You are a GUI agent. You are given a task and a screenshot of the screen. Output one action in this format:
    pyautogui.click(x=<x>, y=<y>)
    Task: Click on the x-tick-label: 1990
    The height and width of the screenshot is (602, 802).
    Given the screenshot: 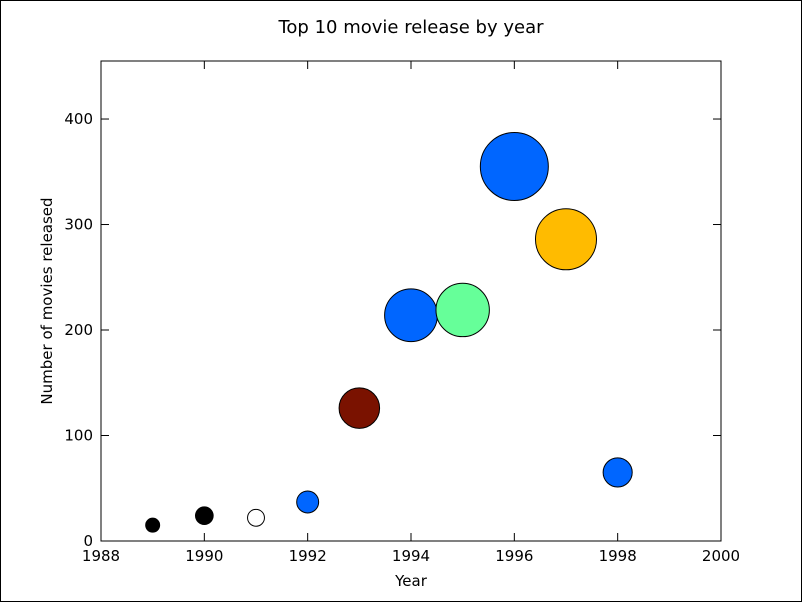 What is the action you would take?
    pyautogui.click(x=204, y=556)
    